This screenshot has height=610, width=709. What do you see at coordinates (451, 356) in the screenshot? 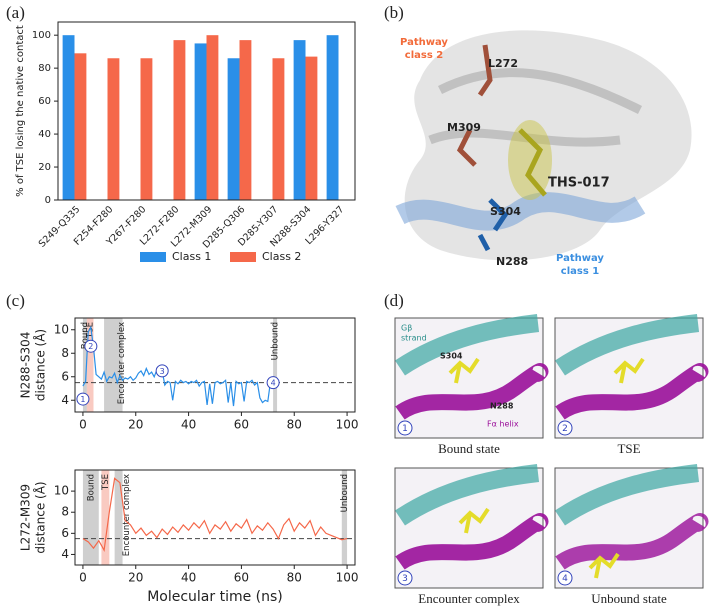
I see `snapshot-label: S304` at bounding box center [451, 356].